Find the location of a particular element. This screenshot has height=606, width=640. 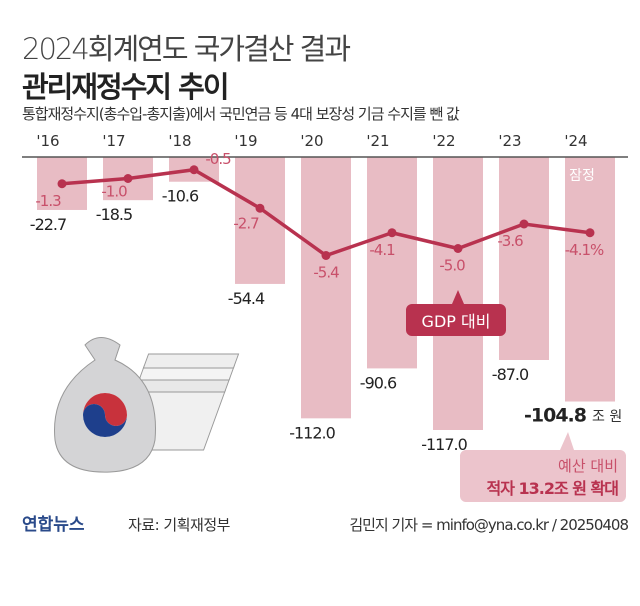

gdp-value-label: -5.0 is located at coordinates (452, 266).